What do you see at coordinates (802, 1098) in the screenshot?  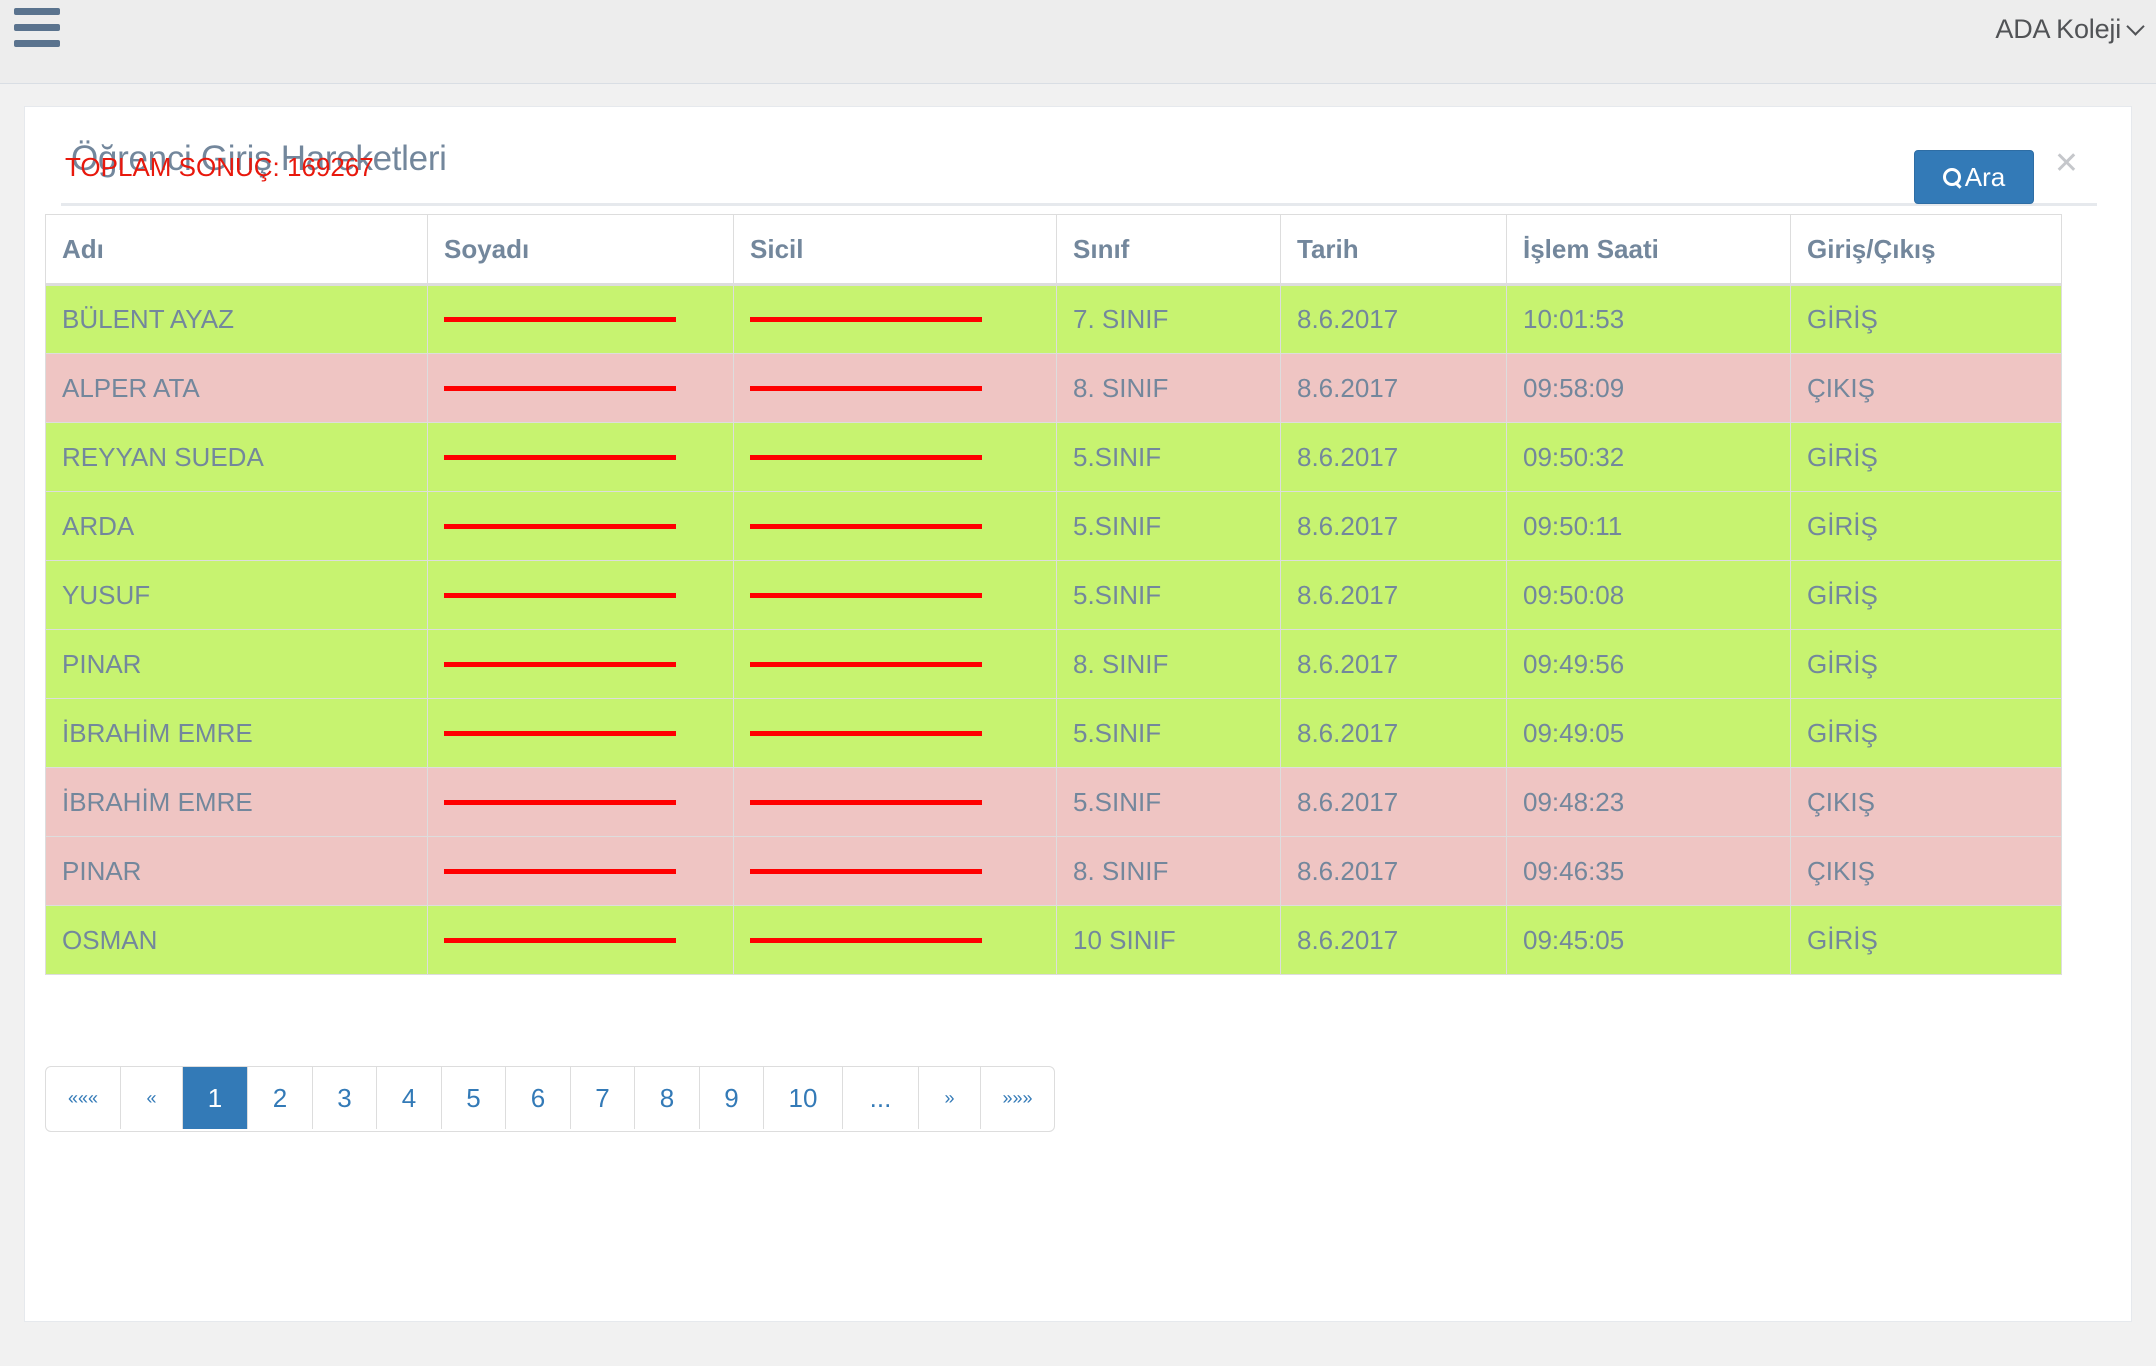 I see `pagination-page: 10` at bounding box center [802, 1098].